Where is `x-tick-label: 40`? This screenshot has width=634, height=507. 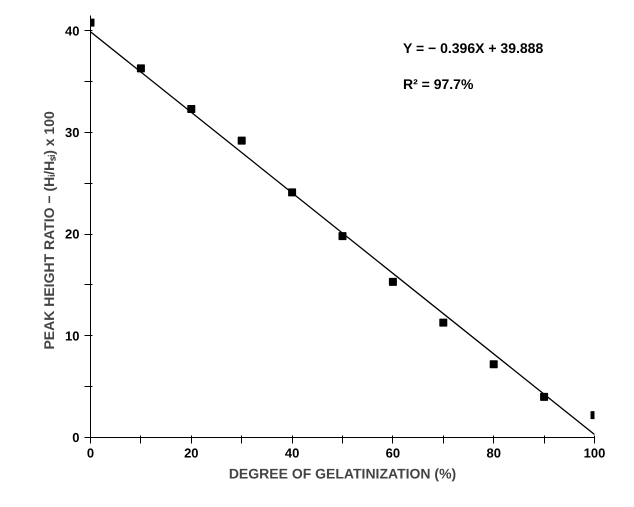 x-tick-label: 40 is located at coordinates (292, 453).